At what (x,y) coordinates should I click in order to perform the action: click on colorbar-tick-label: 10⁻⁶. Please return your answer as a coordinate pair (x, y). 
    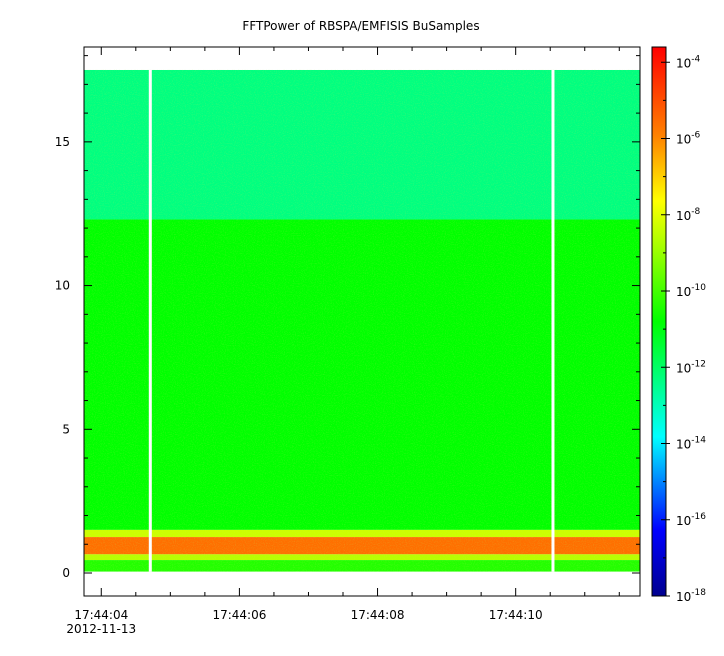
    Looking at the image, I should click on (688, 139).